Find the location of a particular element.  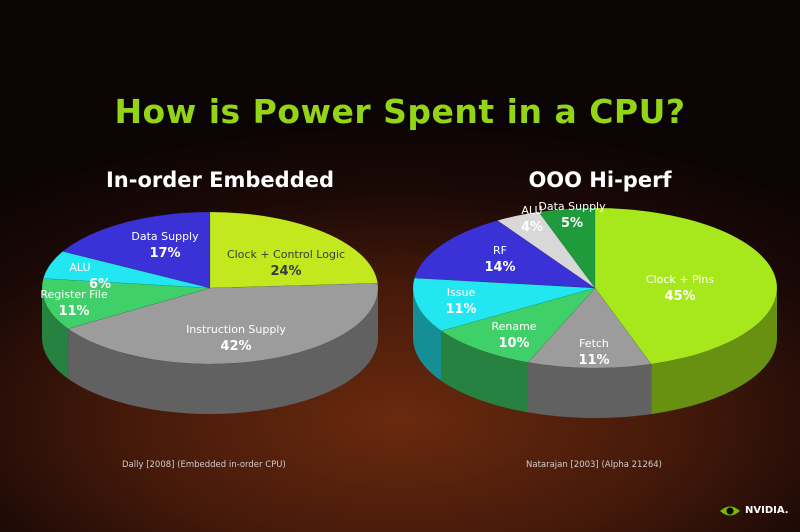

pie-1-slice-3-side is located at coordinates (427, 334).